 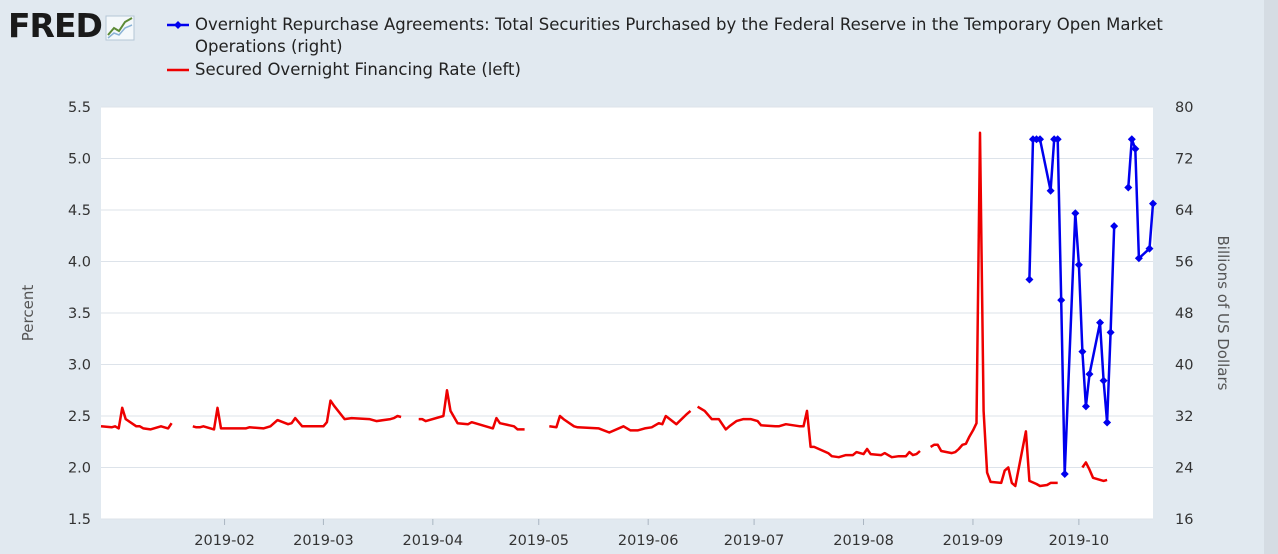 I want to click on x-tick-label: 2019-04, so click(x=433, y=541).